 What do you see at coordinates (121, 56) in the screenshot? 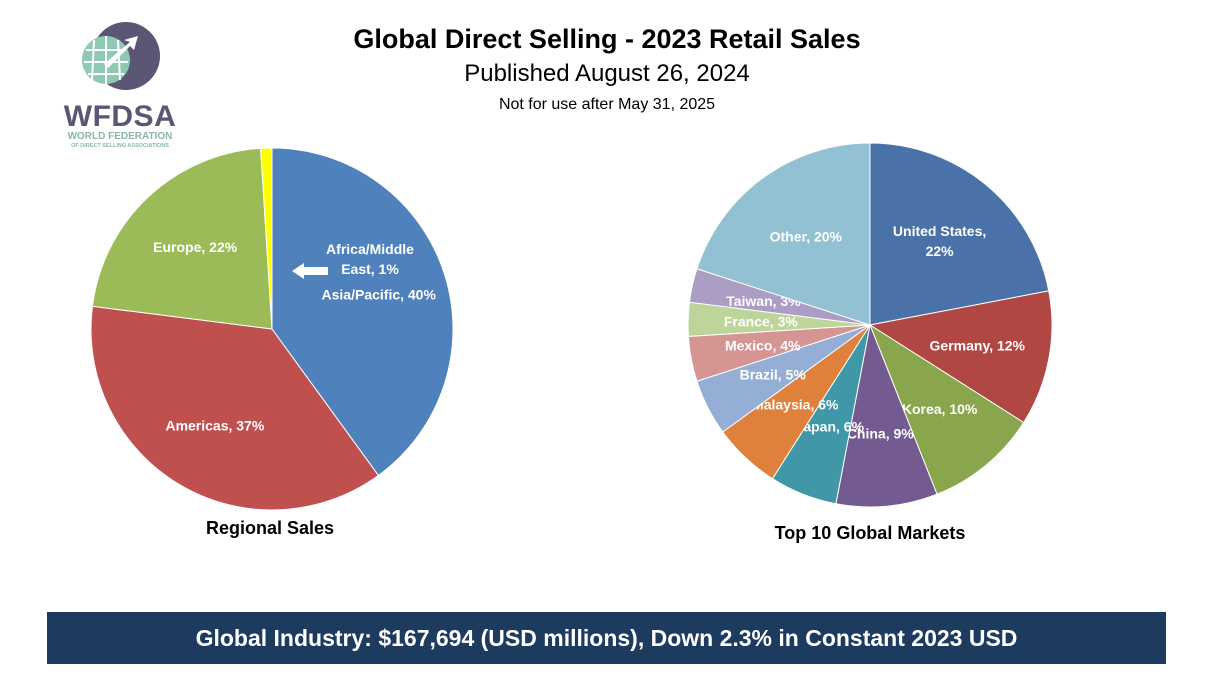
I see `globe-logo-icon` at bounding box center [121, 56].